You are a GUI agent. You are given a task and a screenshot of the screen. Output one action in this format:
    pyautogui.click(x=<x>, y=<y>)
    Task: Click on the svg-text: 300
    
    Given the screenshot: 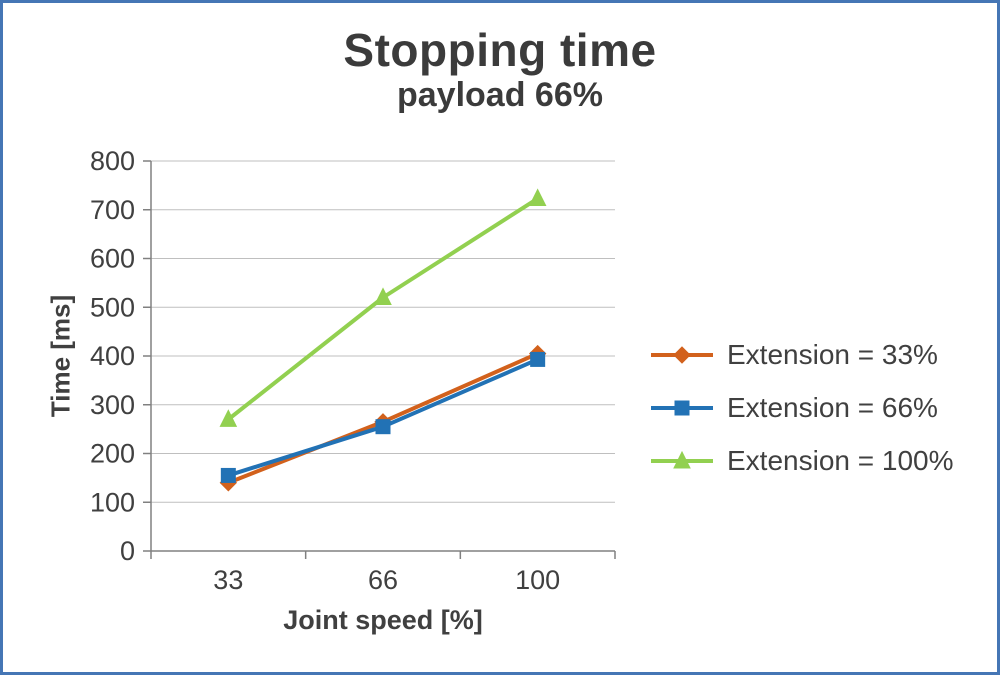 What is the action you would take?
    pyautogui.click(x=112, y=405)
    